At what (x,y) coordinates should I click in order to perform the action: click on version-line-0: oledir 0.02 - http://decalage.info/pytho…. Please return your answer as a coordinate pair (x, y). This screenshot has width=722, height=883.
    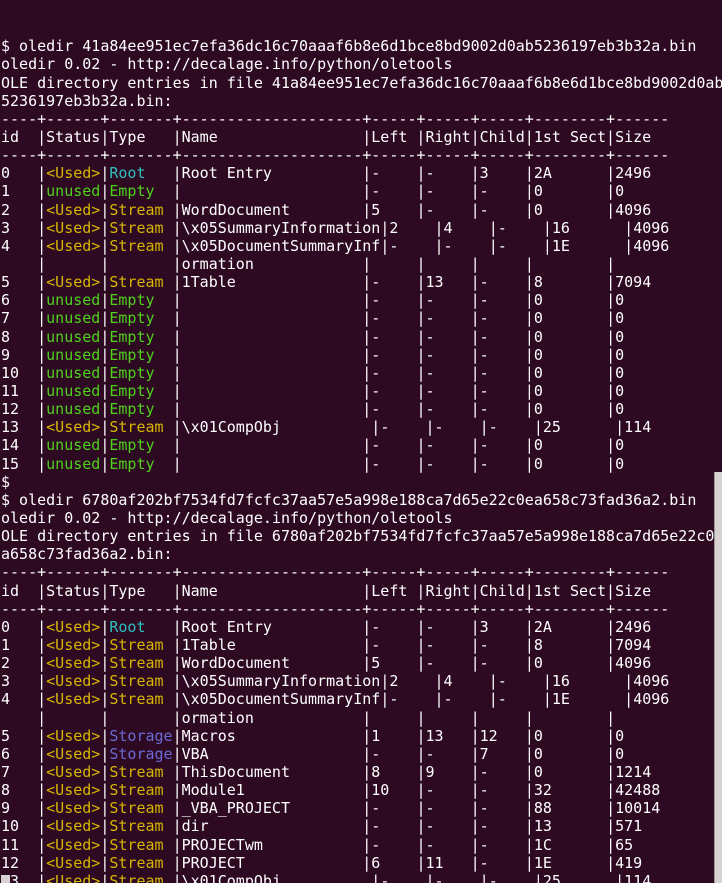
    Looking at the image, I should click on (361, 64).